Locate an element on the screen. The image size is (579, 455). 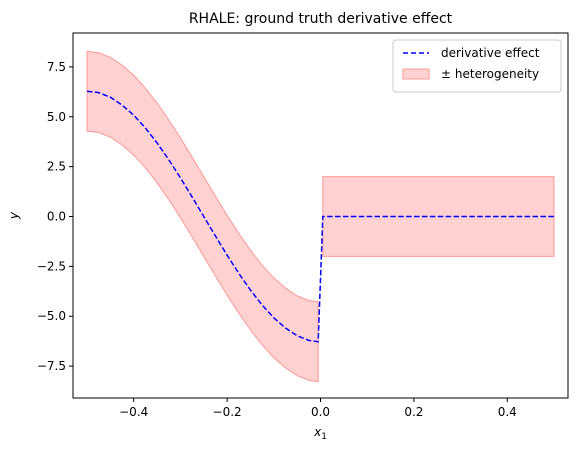
x-tick-label: 0.2 is located at coordinates (413, 412).